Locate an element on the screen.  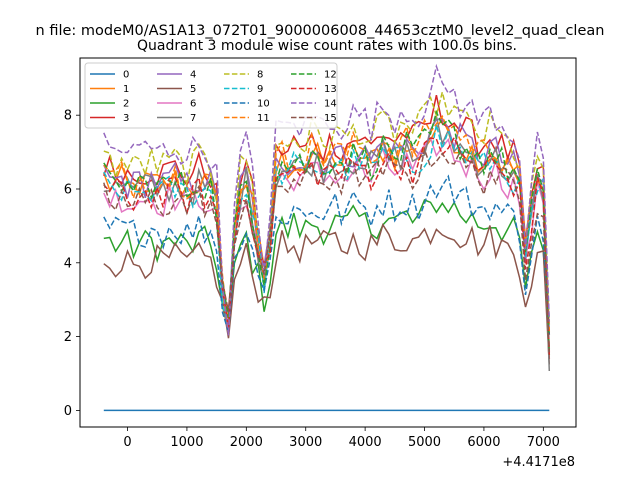
legend-label-12: 12 is located at coordinates (330, 75).